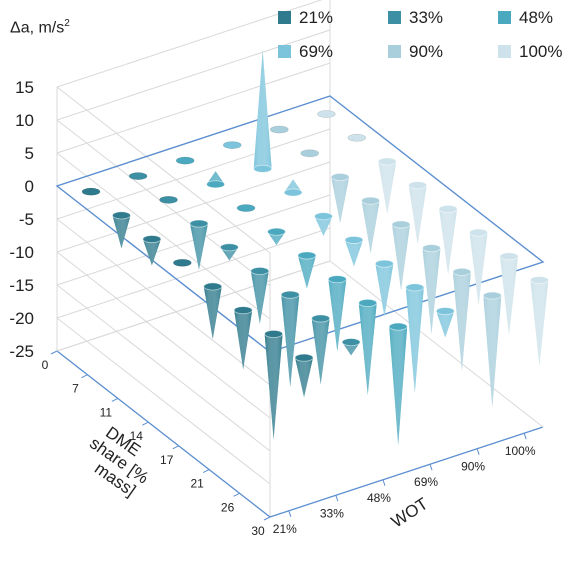 The height and width of the screenshot is (567, 577). I want to click on y-tick-label: 0, so click(29, 186).